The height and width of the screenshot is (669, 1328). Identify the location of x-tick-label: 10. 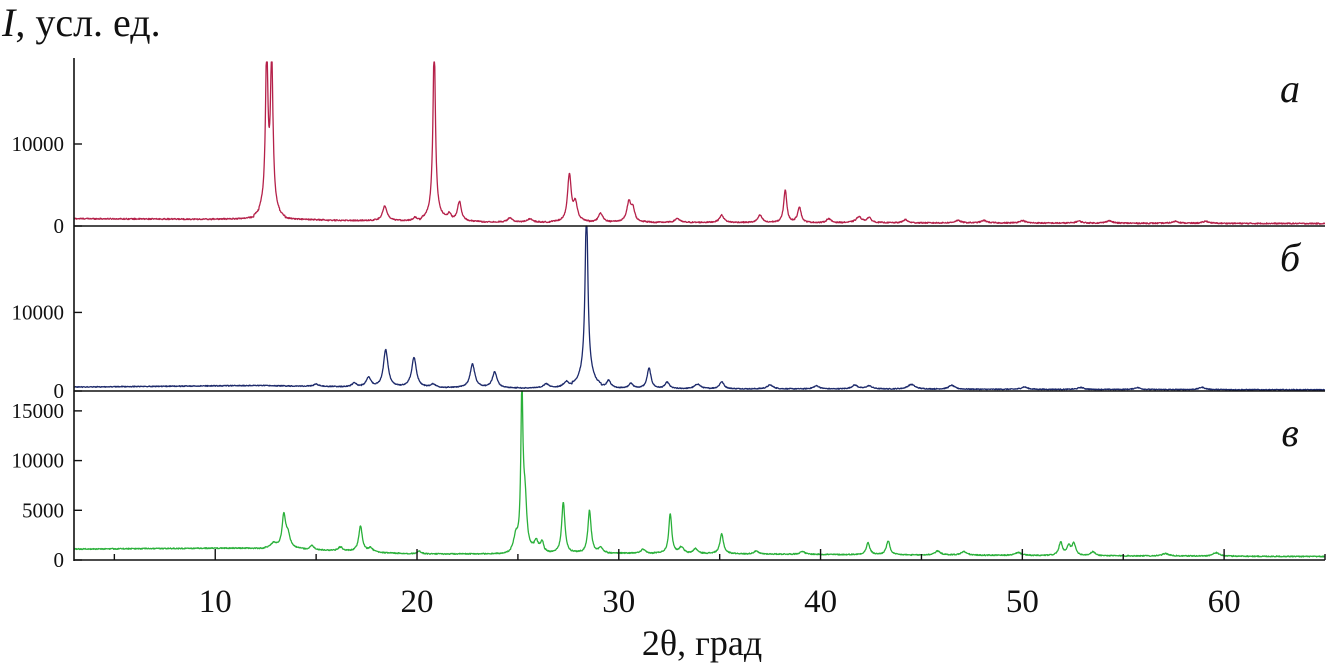
(215, 602).